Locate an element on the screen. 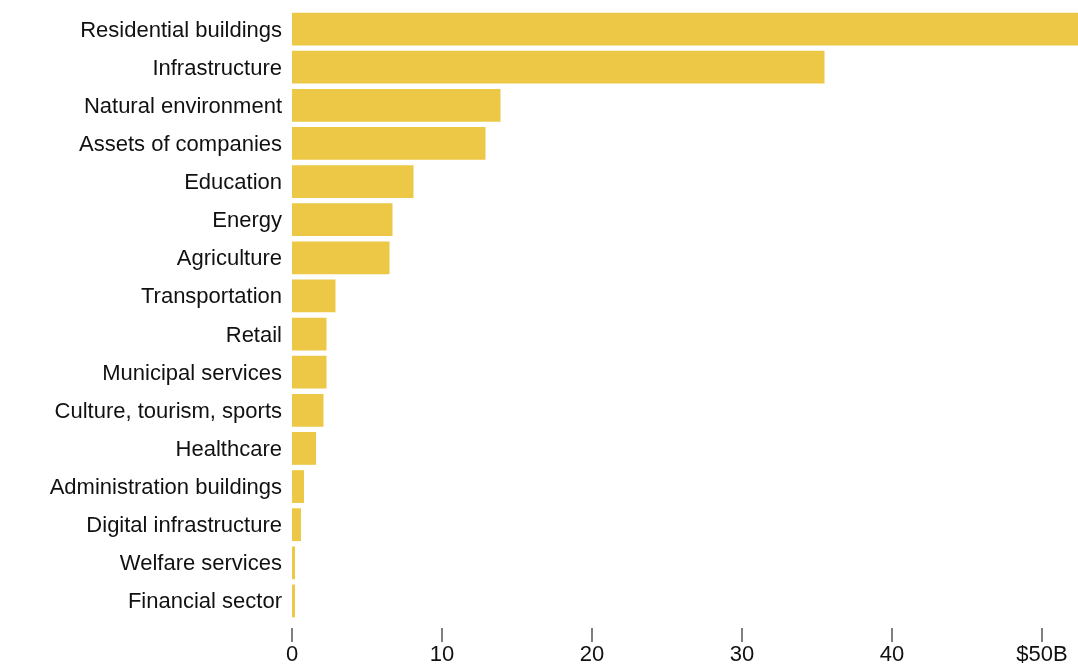 Image resolution: width=1078 pixels, height=672 pixels. y-tick-label: Healthcare is located at coordinates (228, 448).